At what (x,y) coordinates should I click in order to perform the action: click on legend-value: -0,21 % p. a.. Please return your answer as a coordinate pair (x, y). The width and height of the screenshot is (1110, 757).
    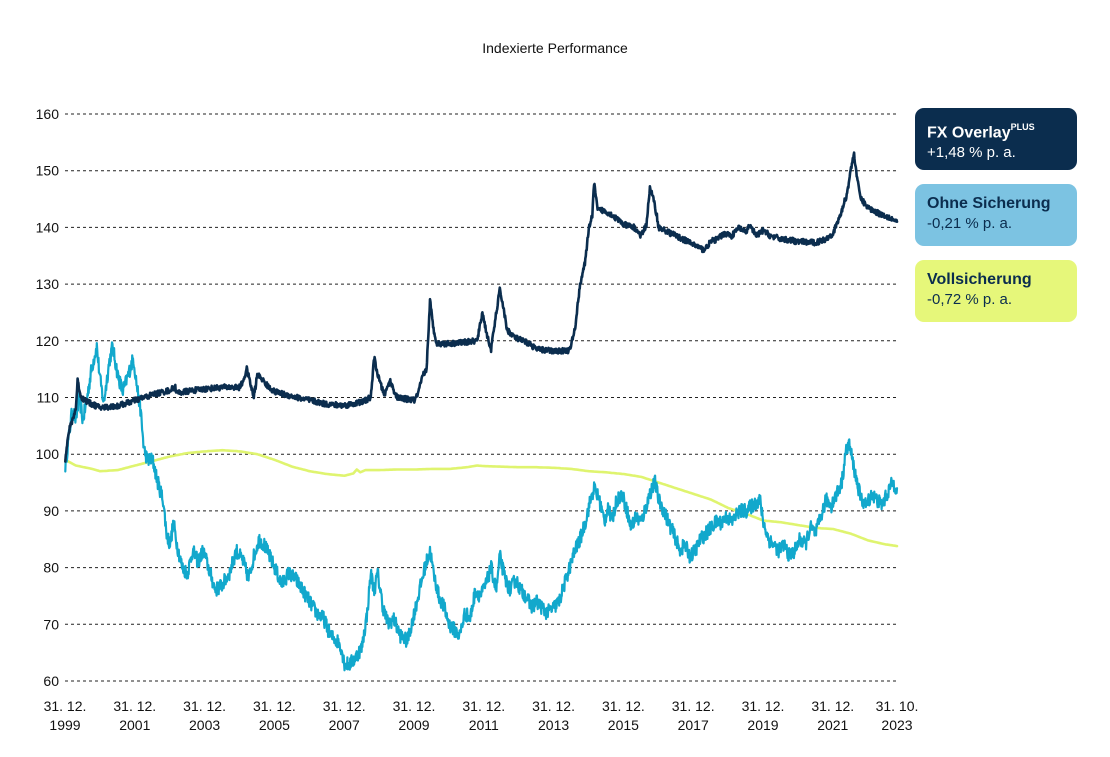
    Looking at the image, I should click on (970, 223).